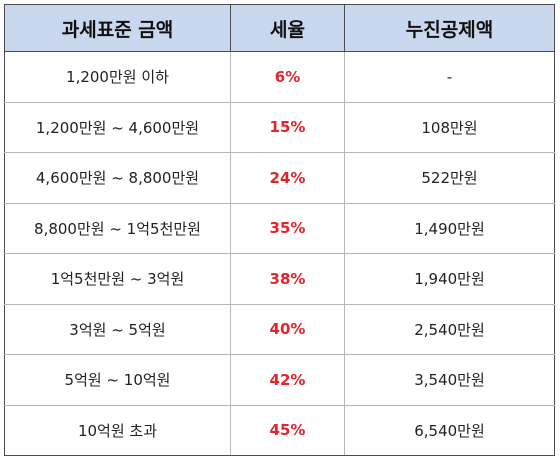 This screenshot has width=560, height=460. Describe the element at coordinates (117, 127) in the screenshot. I see `bracket-cell: 1,200만원 ~ 4,600만원` at that location.